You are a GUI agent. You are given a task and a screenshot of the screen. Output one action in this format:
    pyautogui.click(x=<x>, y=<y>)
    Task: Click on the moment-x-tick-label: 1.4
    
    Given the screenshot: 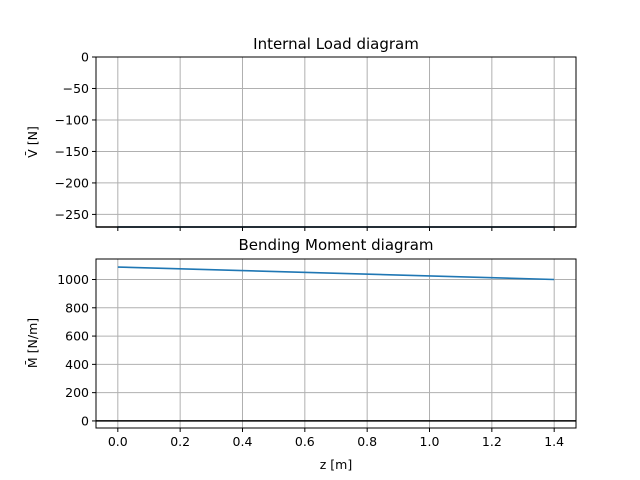 What is the action you would take?
    pyautogui.click(x=554, y=441)
    